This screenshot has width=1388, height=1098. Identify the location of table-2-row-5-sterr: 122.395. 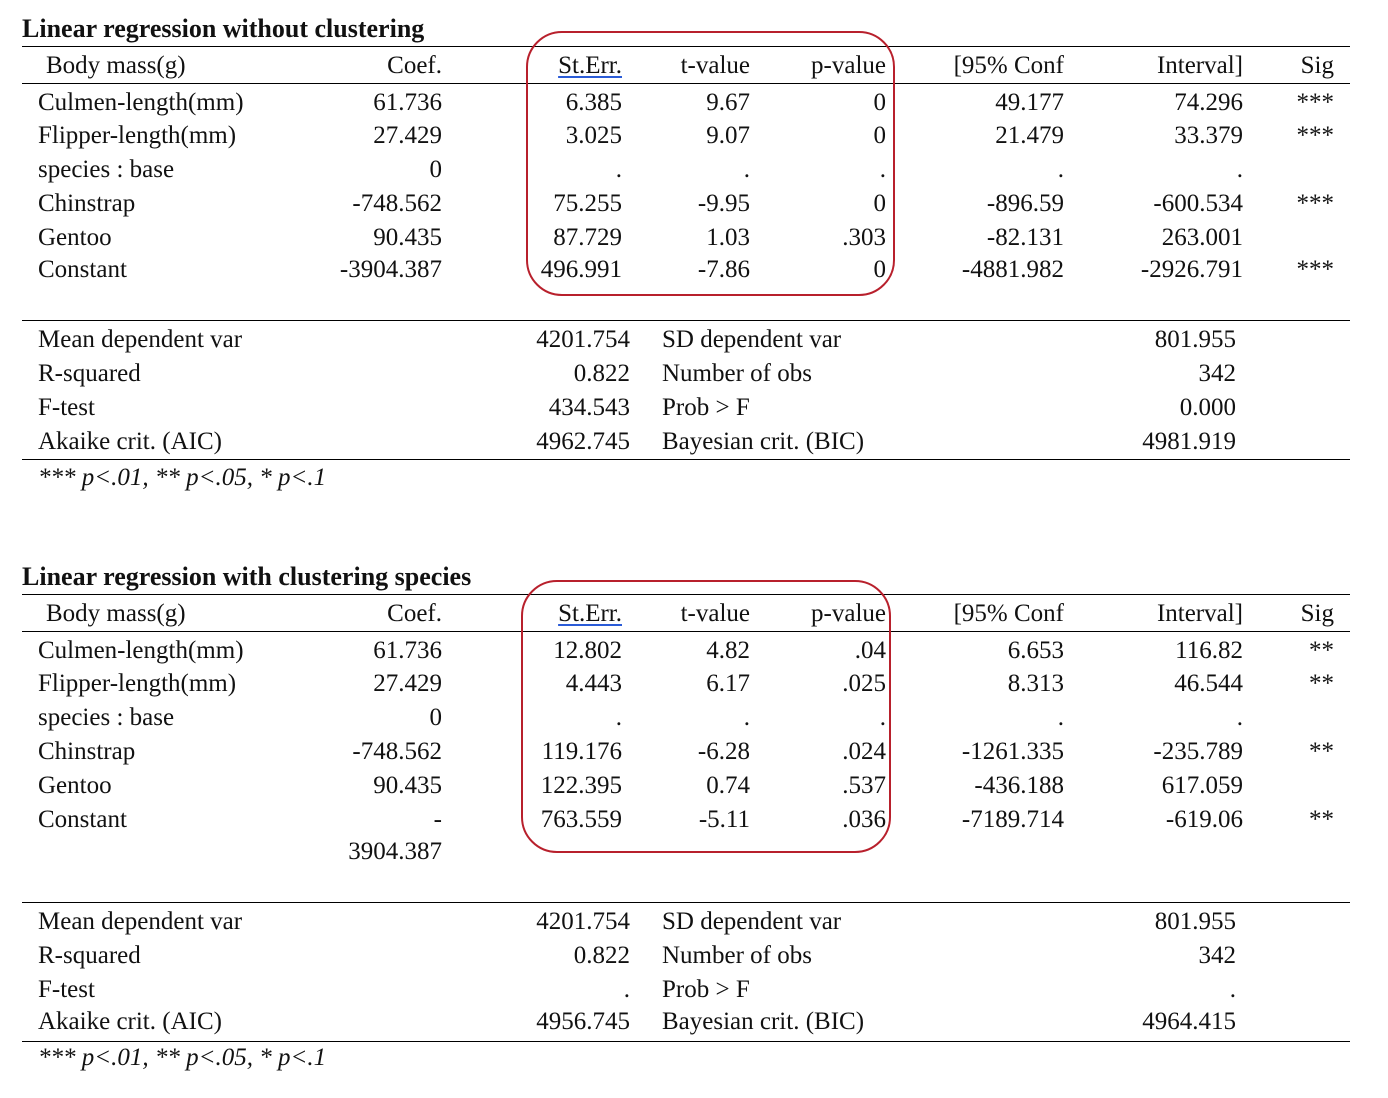
(581, 785).